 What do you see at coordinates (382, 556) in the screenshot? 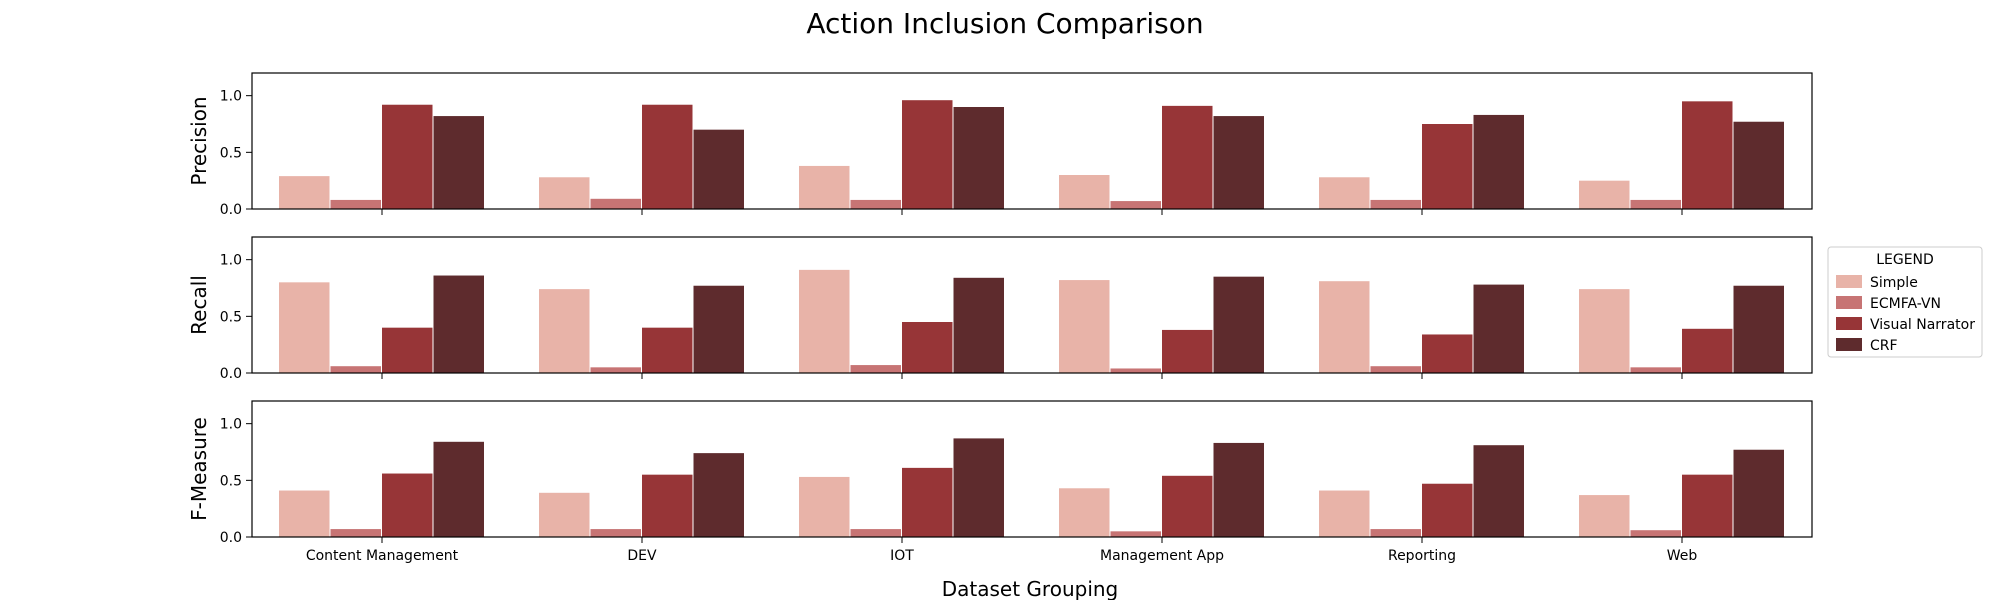
I see `x-tick-label-0: Content Management` at bounding box center [382, 556].